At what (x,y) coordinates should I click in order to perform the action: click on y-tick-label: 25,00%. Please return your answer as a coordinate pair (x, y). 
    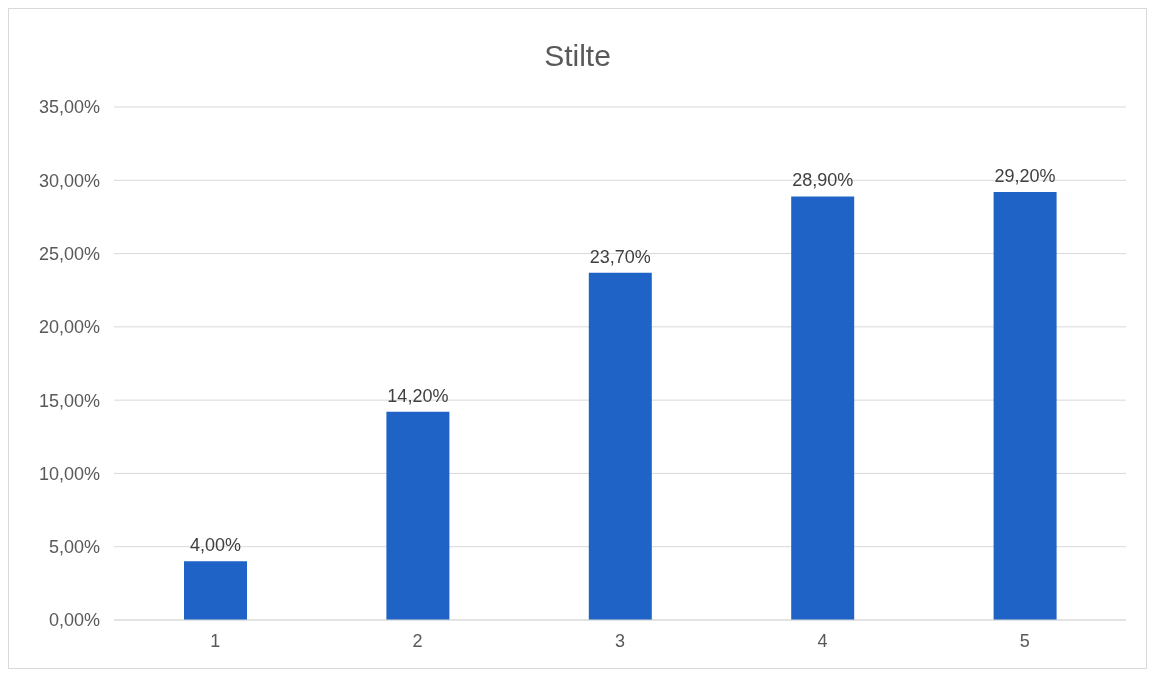
    Looking at the image, I should click on (69, 253).